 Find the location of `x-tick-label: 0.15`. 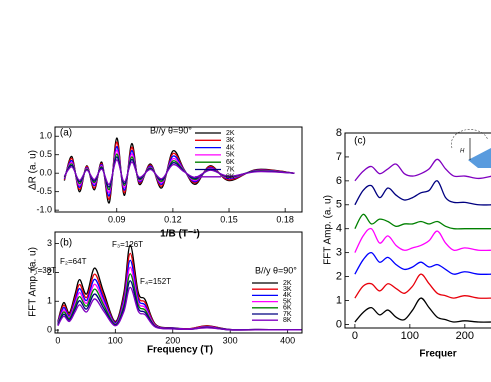

x-tick-label: 0.15 is located at coordinates (229, 219).